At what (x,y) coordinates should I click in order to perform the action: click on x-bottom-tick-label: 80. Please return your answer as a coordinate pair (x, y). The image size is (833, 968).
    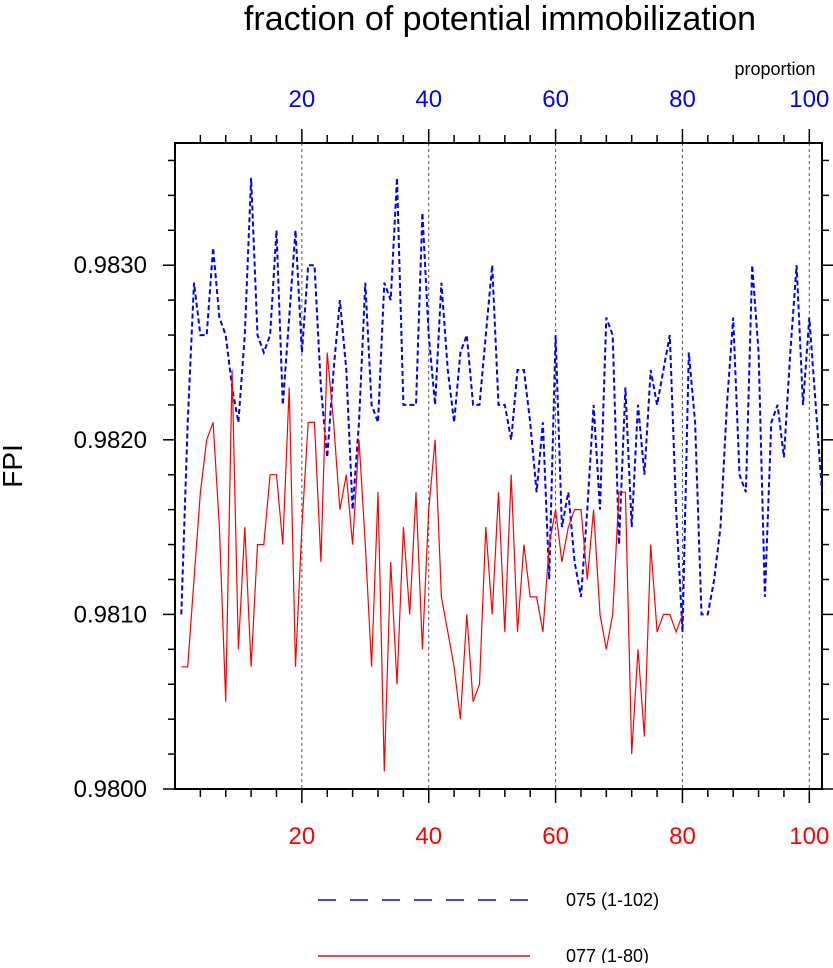
    Looking at the image, I should click on (682, 836).